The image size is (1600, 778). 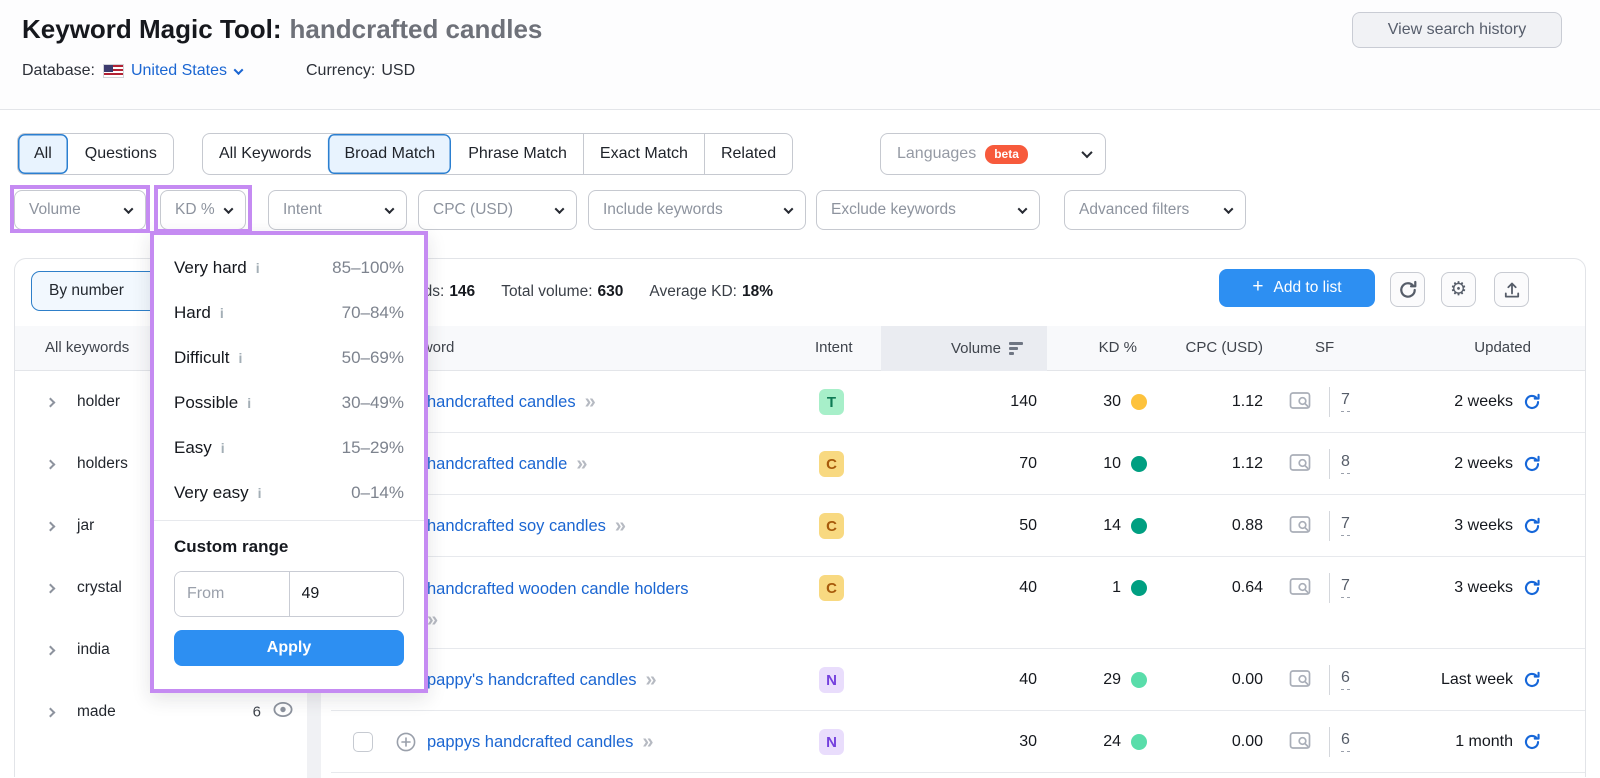 What do you see at coordinates (187, 71) in the screenshot?
I see `database-selector: United States` at bounding box center [187, 71].